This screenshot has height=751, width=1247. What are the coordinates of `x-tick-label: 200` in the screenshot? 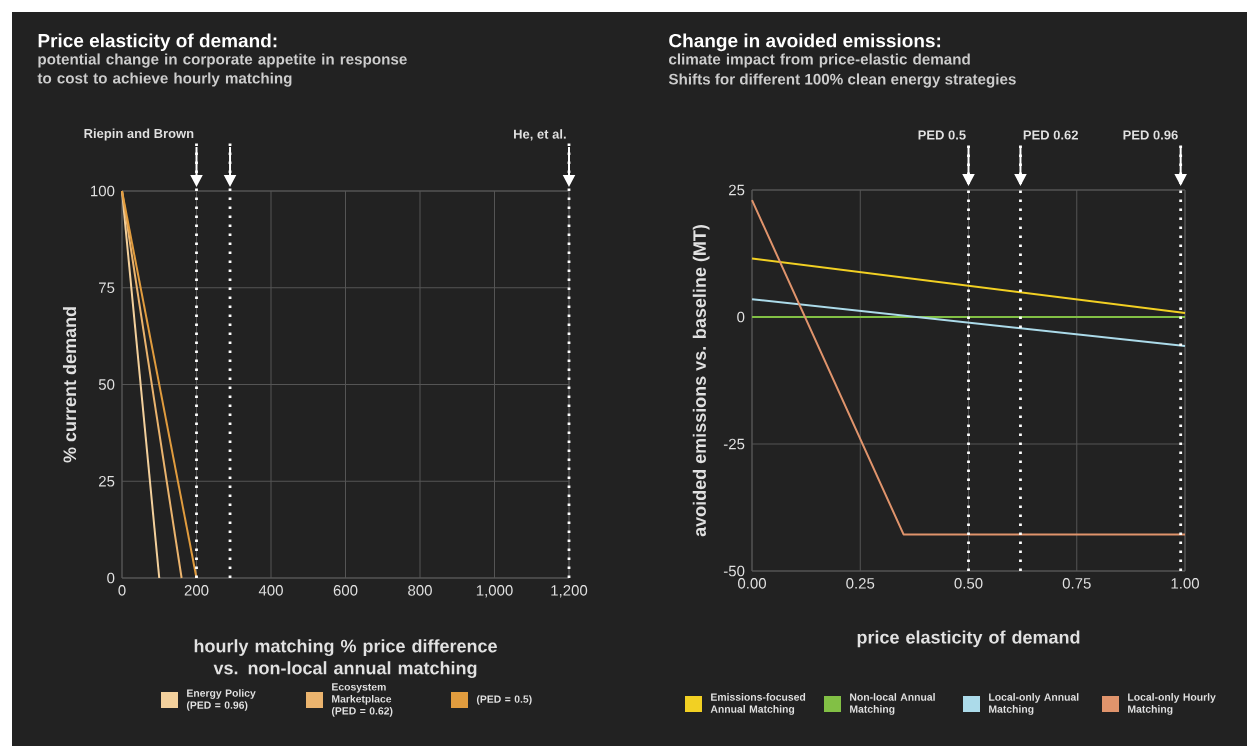 It's located at (196, 590).